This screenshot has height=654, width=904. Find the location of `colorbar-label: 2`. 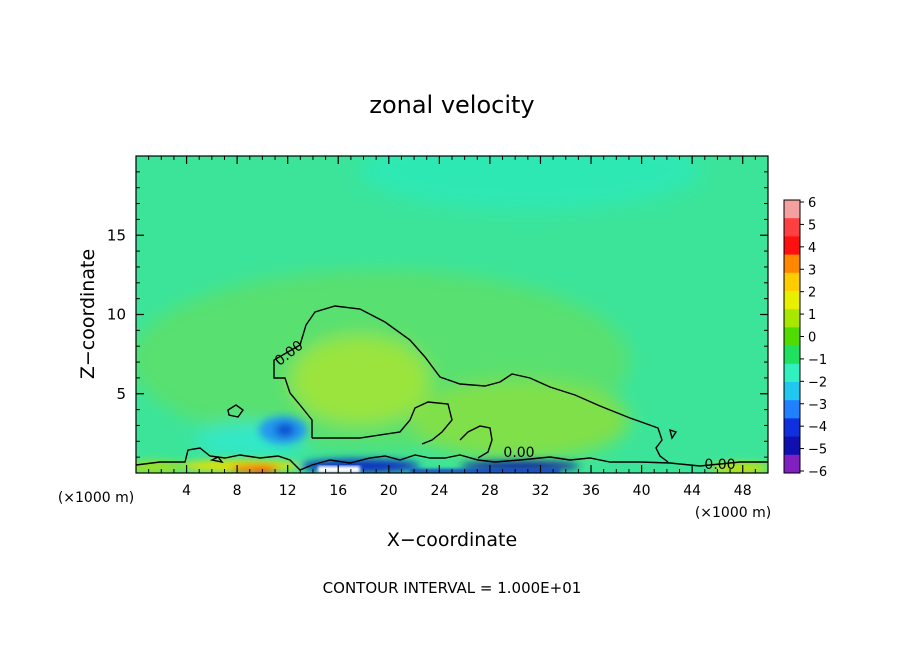

colorbar-label: 2 is located at coordinates (812, 293).